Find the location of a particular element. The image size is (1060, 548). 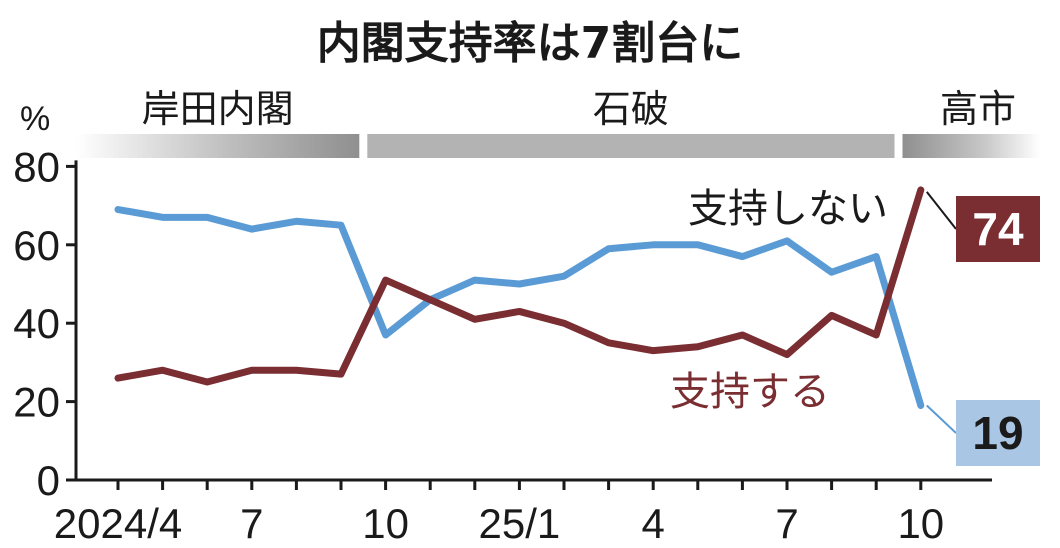

y-tick-label: 0 is located at coordinates (48, 480).